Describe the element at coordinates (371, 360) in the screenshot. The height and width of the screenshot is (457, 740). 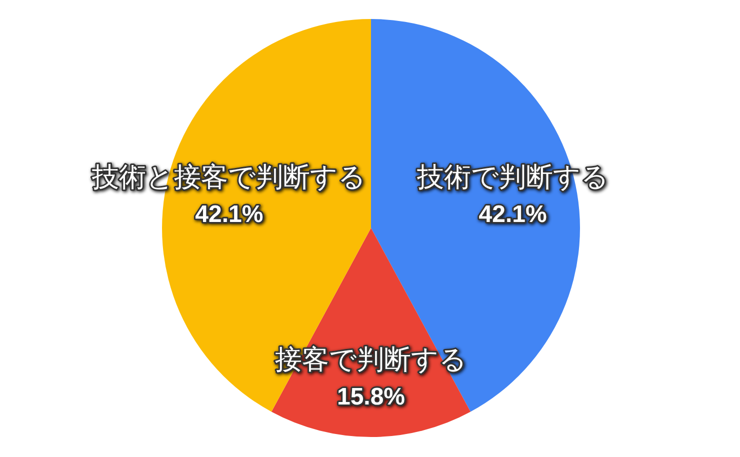
I see `slice-label: 接客で判断する` at that location.